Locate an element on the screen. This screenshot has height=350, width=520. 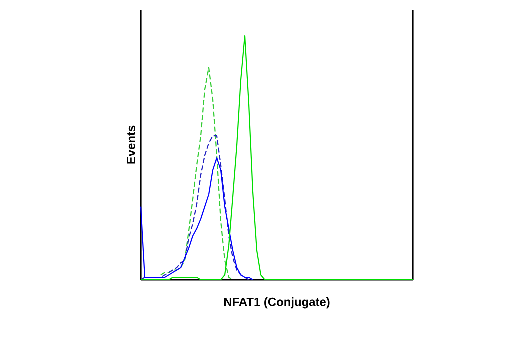
y-axis-title: Events is located at coordinates (131, 145).